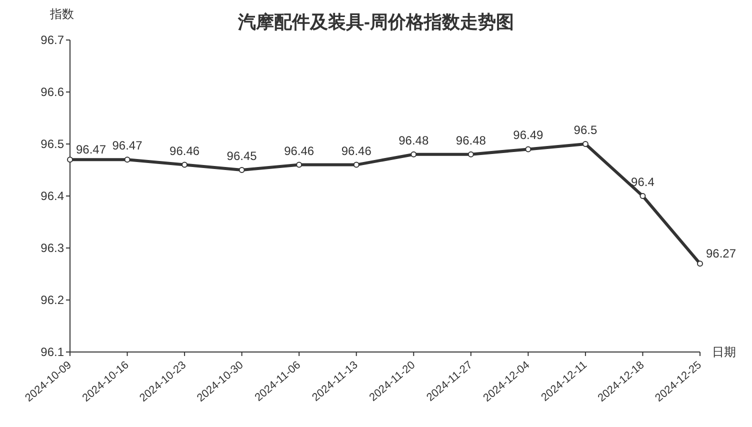 This screenshot has height=427, width=752. What do you see at coordinates (52, 92) in the screenshot?
I see `y-tick-label: 96.6` at bounding box center [52, 92].